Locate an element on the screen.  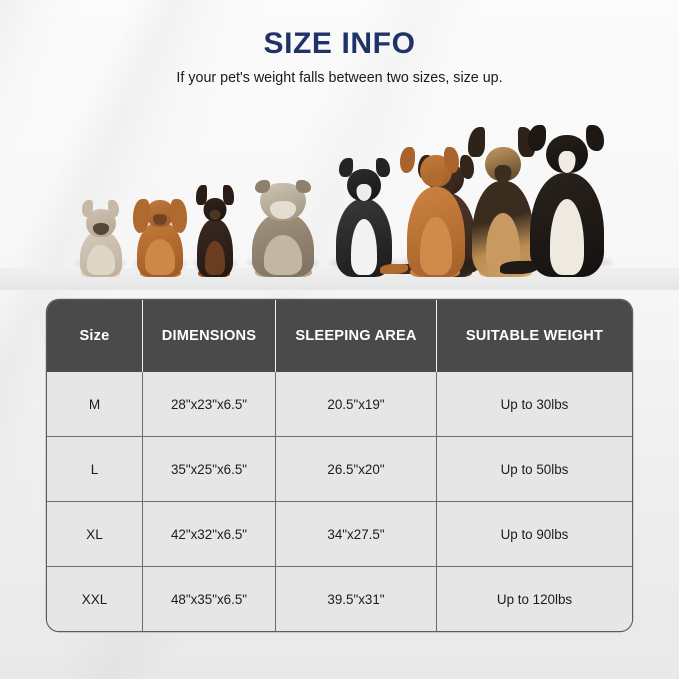
dog-bernese-mountain-dog is located at coordinates (557, 194).